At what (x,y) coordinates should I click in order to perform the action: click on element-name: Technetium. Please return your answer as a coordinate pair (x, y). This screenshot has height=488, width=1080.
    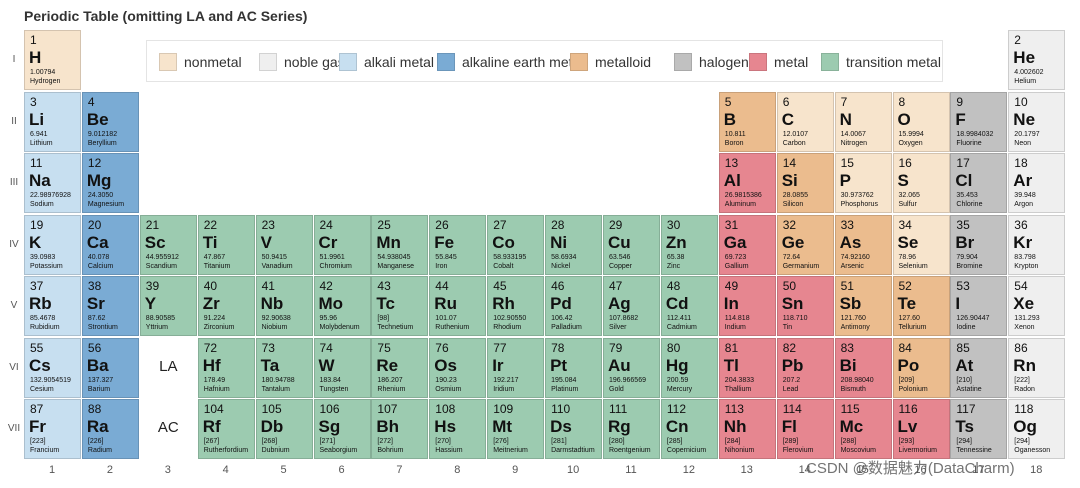
    Looking at the image, I should click on (395, 327).